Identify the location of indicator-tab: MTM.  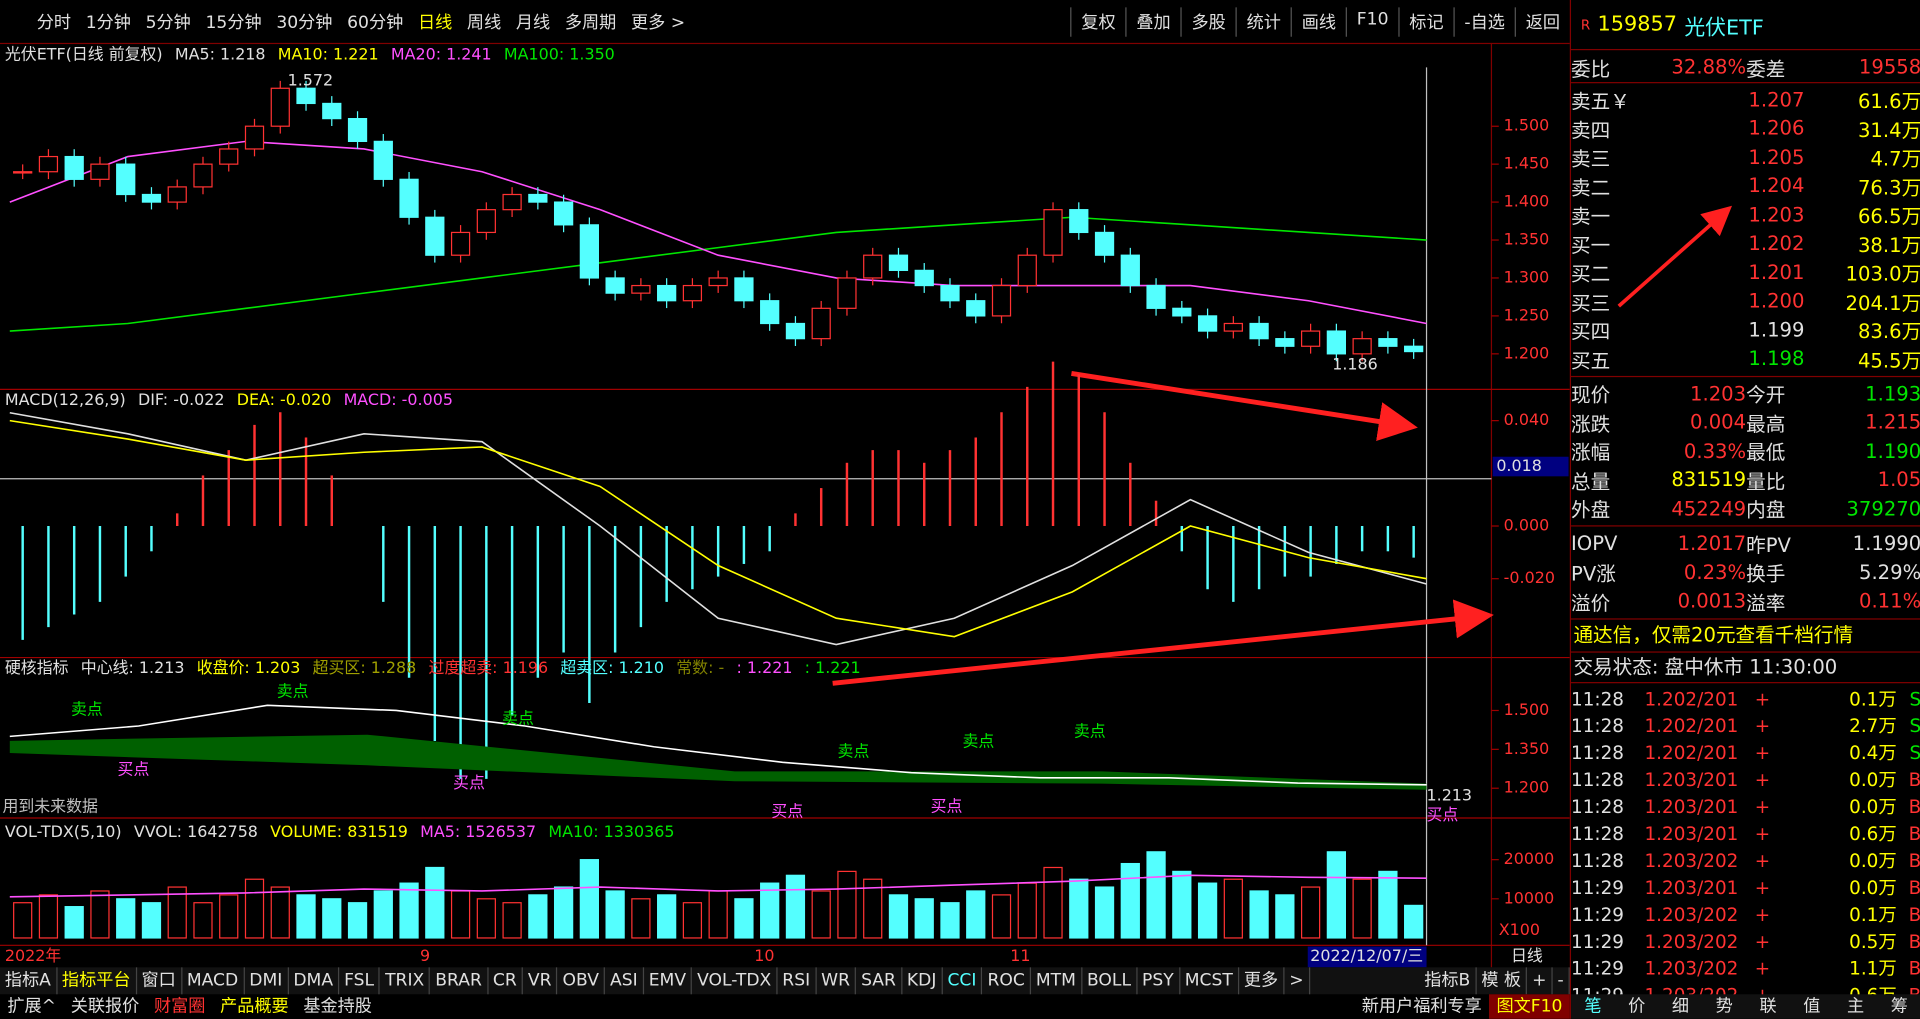
(1057, 981).